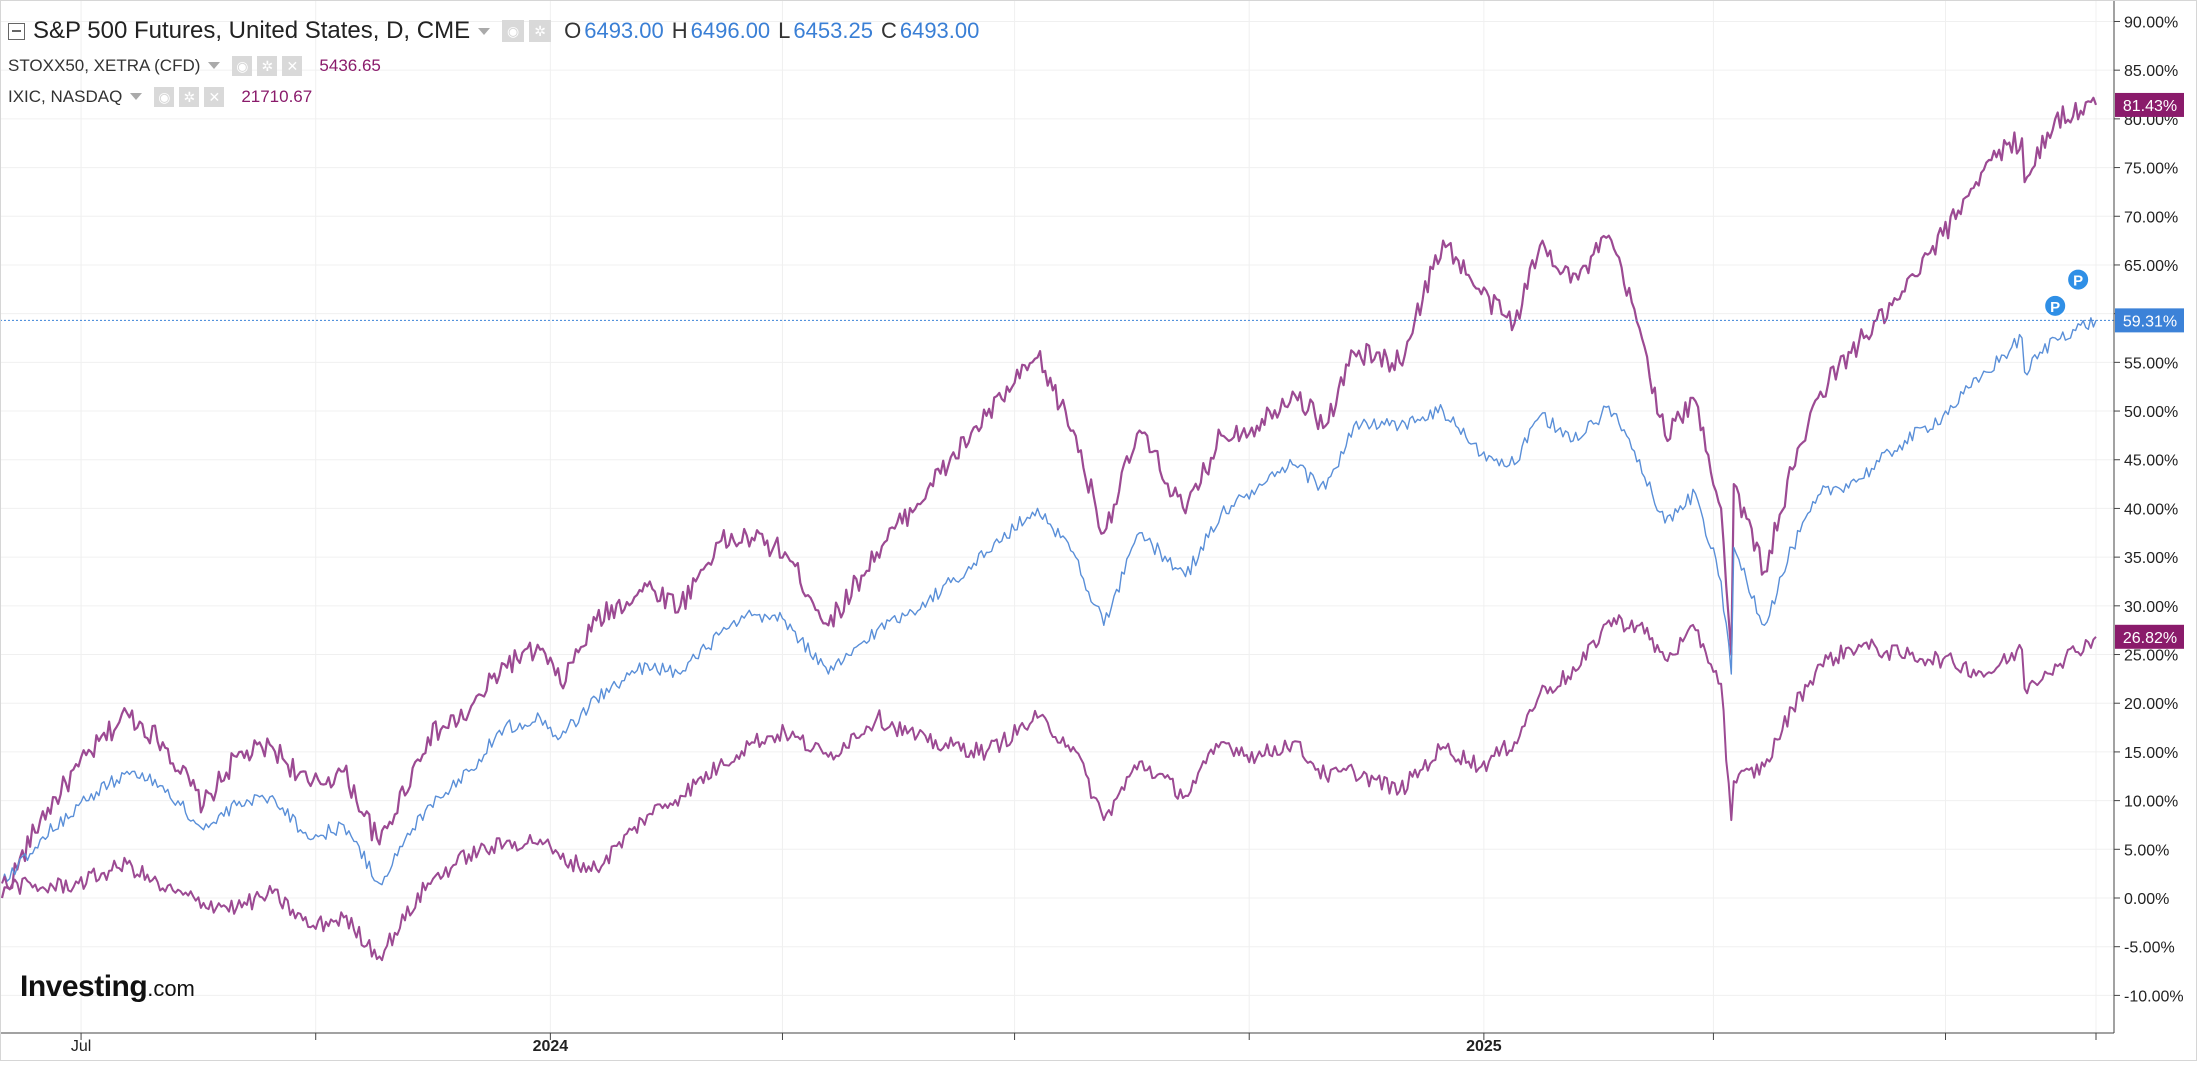 Image resolution: width=2197 pixels, height=1066 pixels. I want to click on logo-text: Investing, so click(84, 986).